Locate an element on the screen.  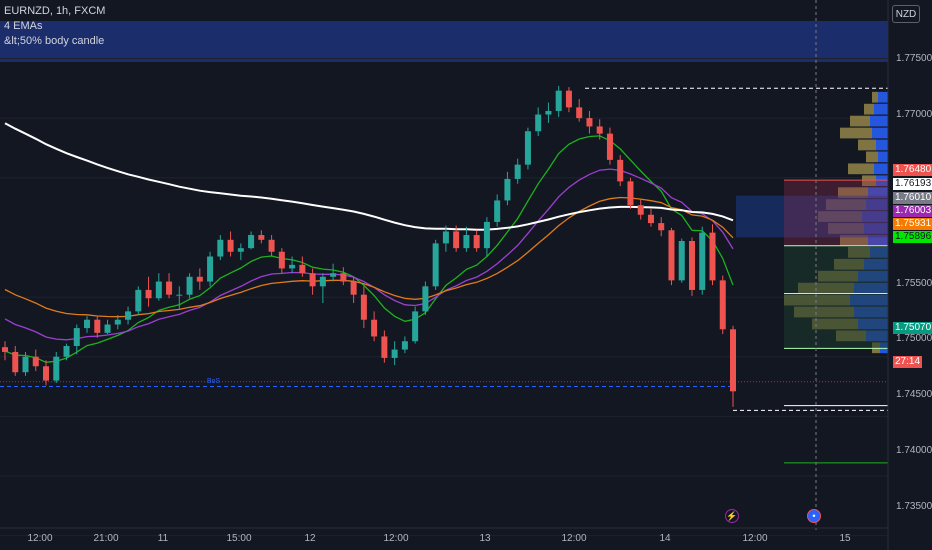
lightning-icon: ⚡ is located at coordinates (732, 516).